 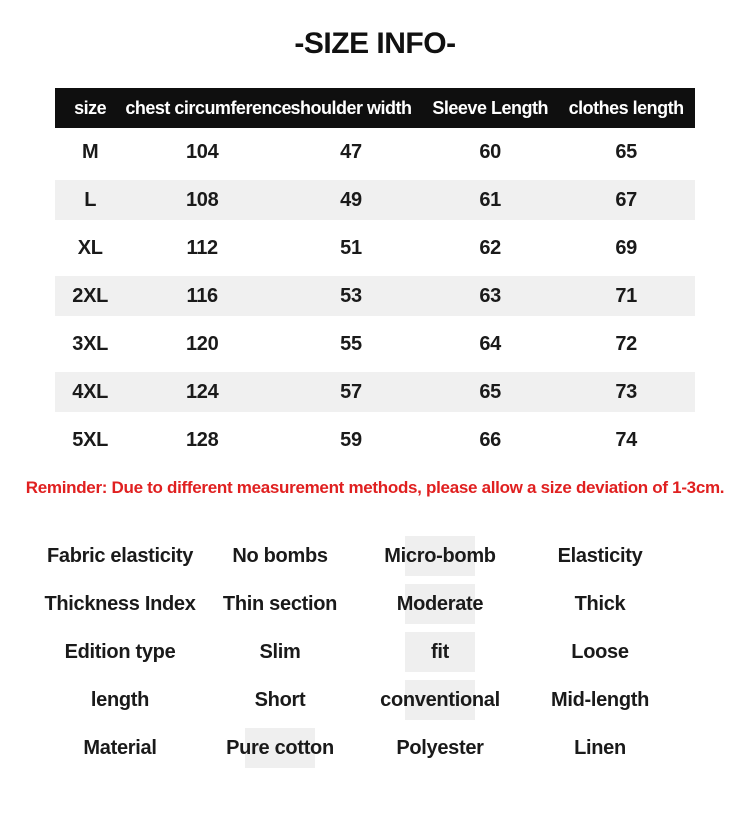 I want to click on table-cell-sleeve: 64, so click(x=490, y=343).